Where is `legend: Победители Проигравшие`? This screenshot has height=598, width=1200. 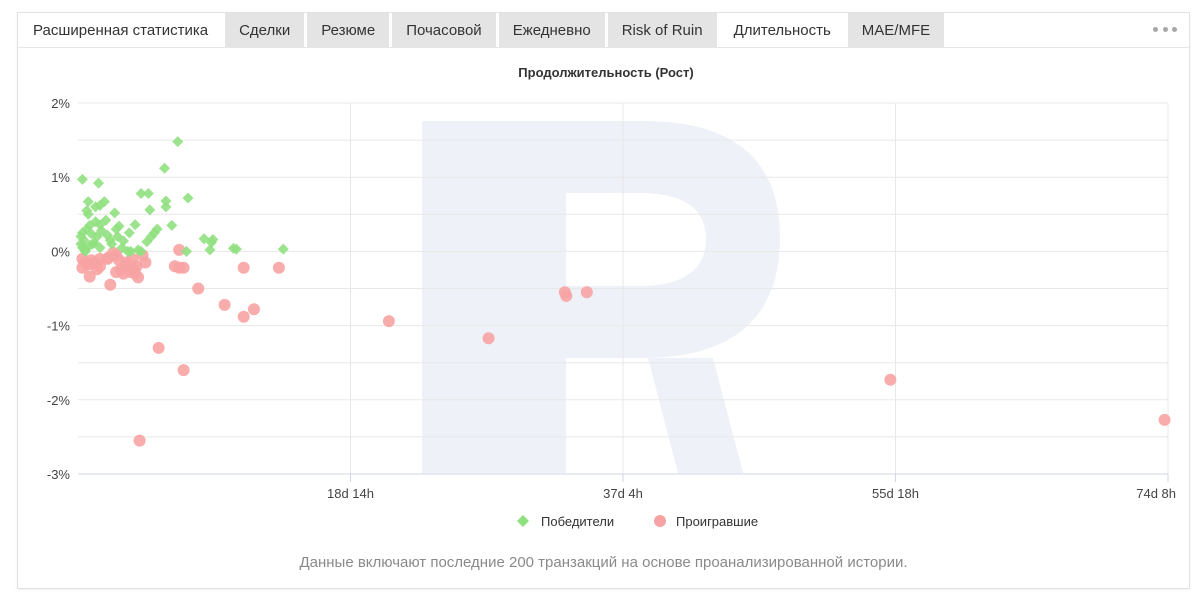 legend: Победители Проигравшие is located at coordinates (637, 521).